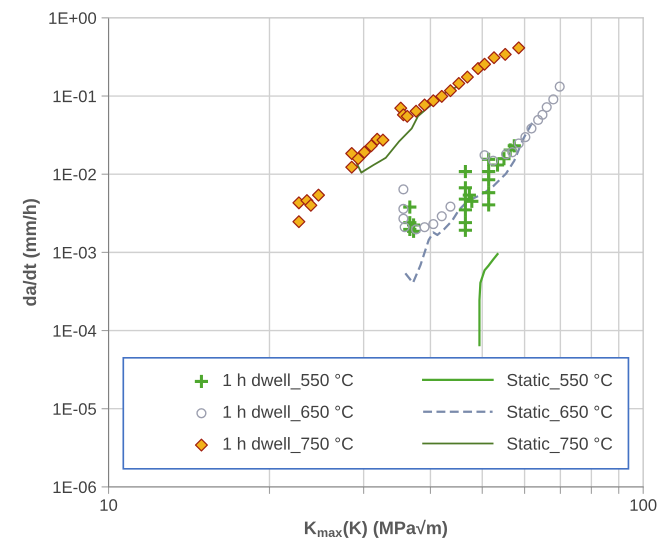  I want to click on legend-label: Static_550 °C, so click(559, 381).